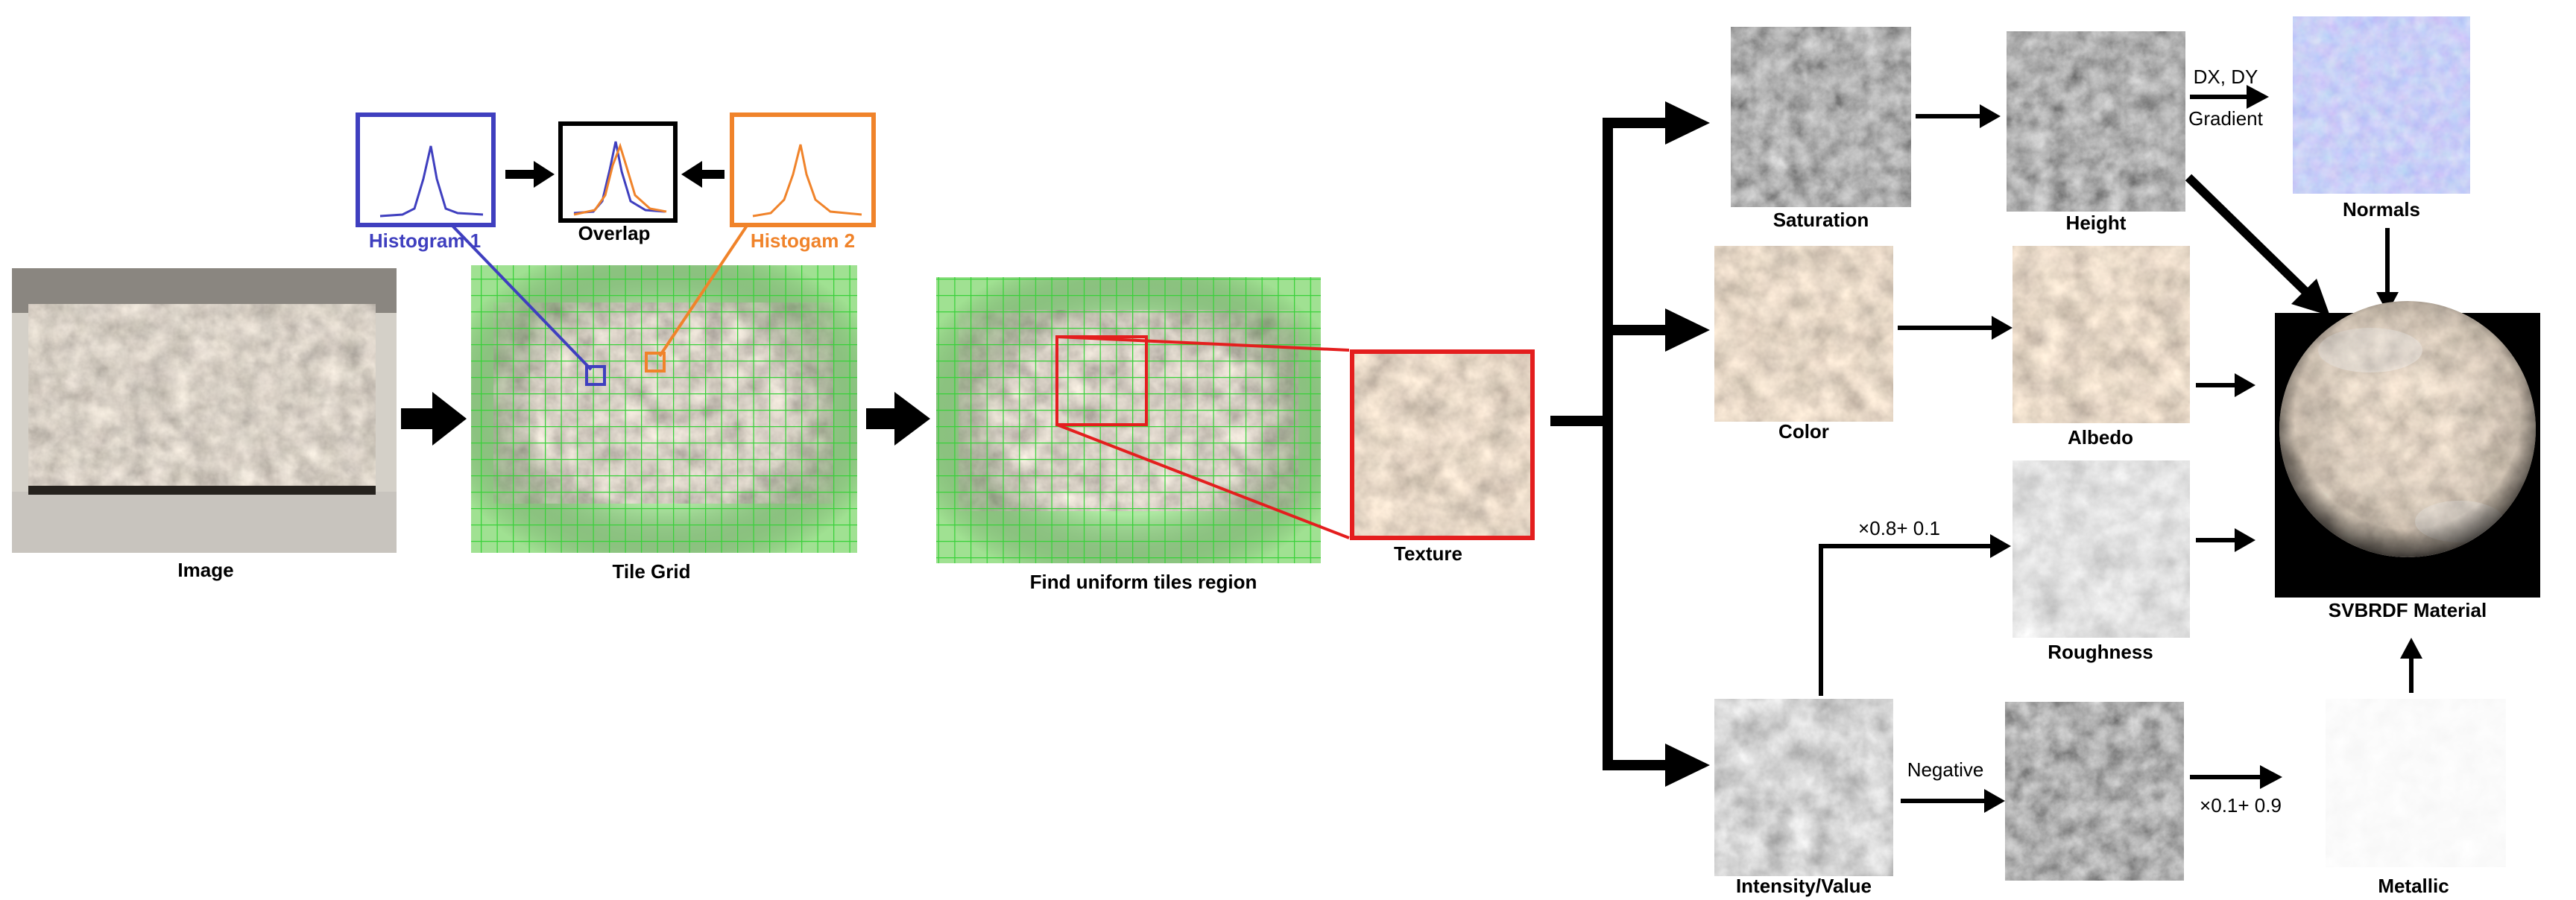 The width and height of the screenshot is (2576, 900). Describe the element at coordinates (1899, 528) in the screenshot. I see `roughness-formula: ×0.8+ 0.1` at that location.